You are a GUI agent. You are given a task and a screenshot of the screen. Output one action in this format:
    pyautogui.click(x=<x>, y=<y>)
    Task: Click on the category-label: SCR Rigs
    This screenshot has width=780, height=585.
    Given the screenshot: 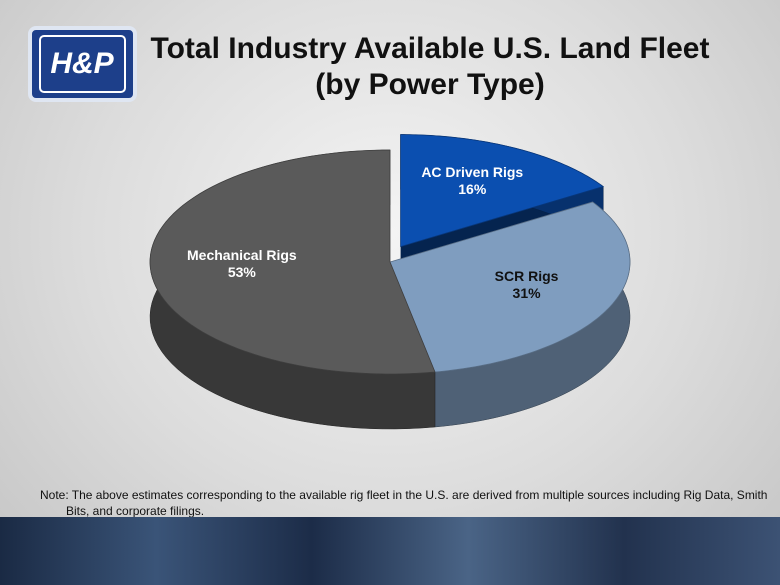 What is the action you would take?
    pyautogui.click(x=526, y=275)
    